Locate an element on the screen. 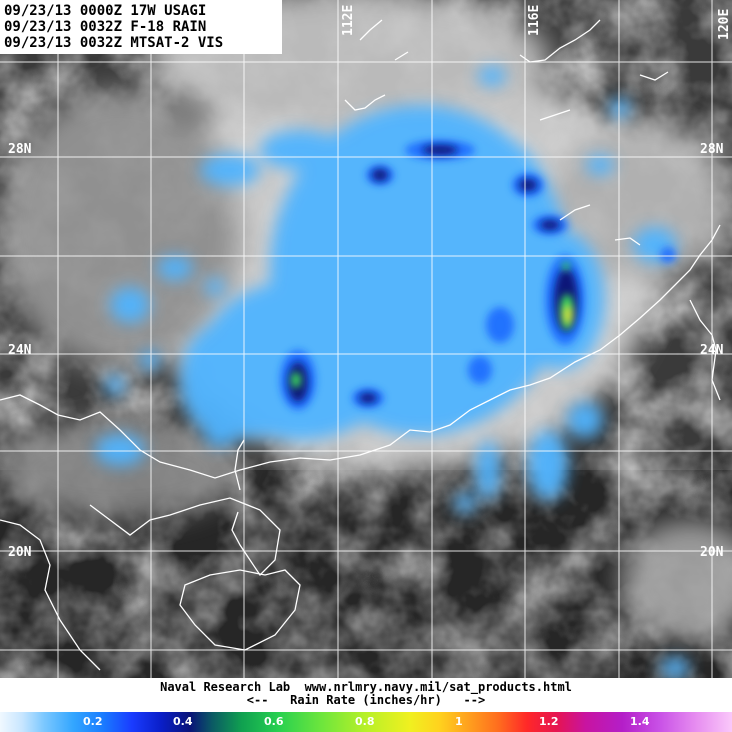  lat-label-24-left: 24N is located at coordinates (20, 350).